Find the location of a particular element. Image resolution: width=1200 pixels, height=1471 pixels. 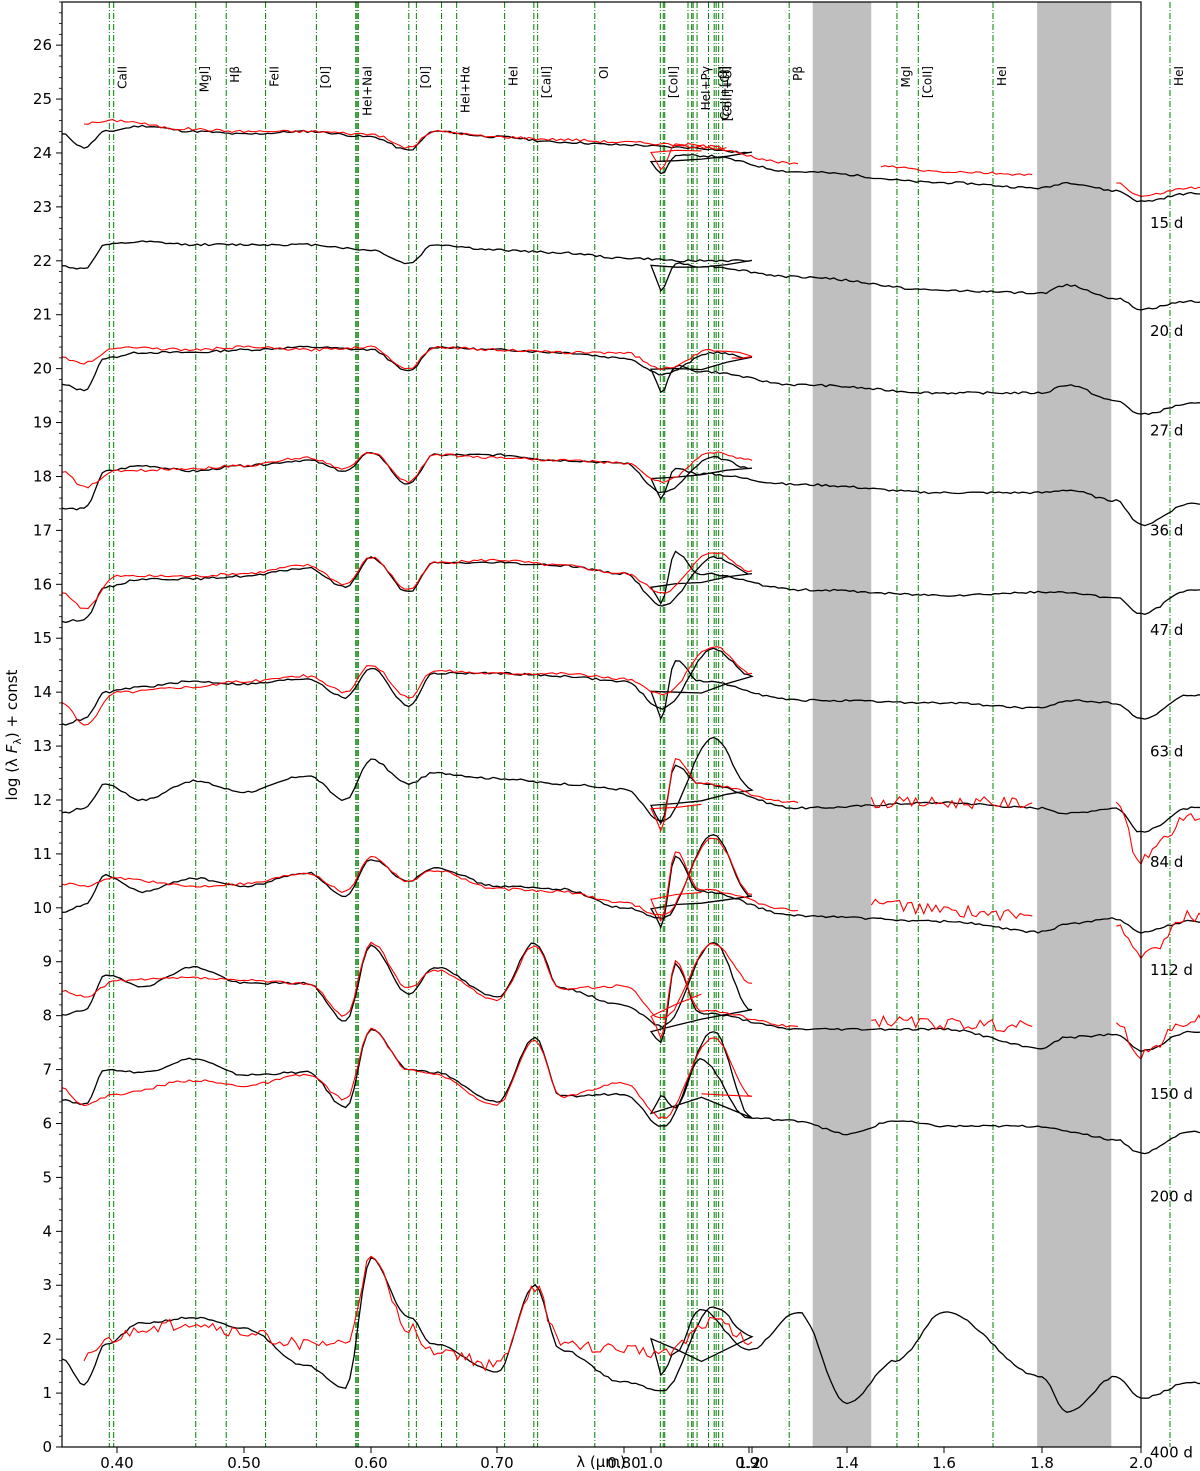

line-id-label-2: Hβ is located at coordinates (235, 74).